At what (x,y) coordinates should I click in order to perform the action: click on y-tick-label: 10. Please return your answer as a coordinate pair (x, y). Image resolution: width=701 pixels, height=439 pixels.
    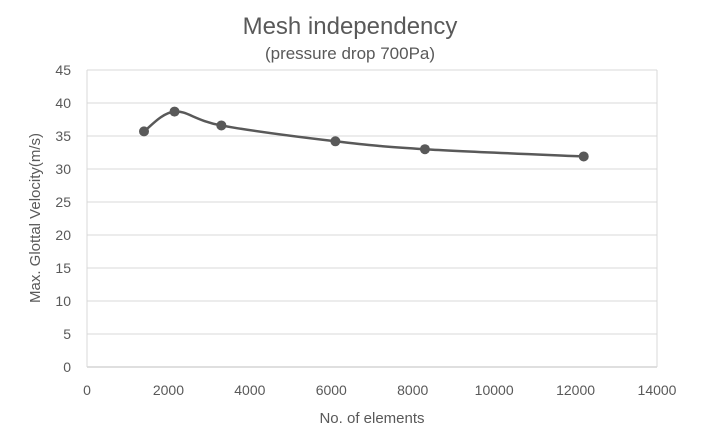
    Looking at the image, I should click on (63, 301).